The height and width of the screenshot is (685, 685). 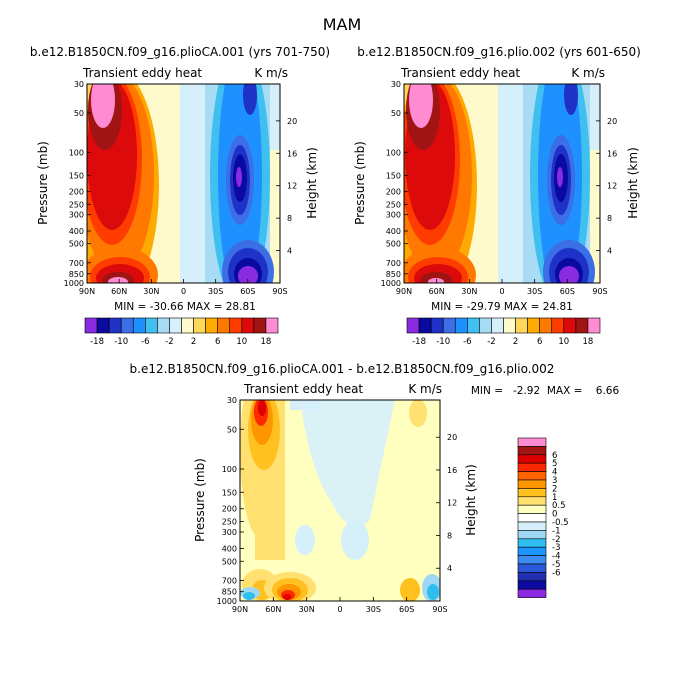 I want to click on panel-a-colorbar-label: 6, so click(x=217, y=342).